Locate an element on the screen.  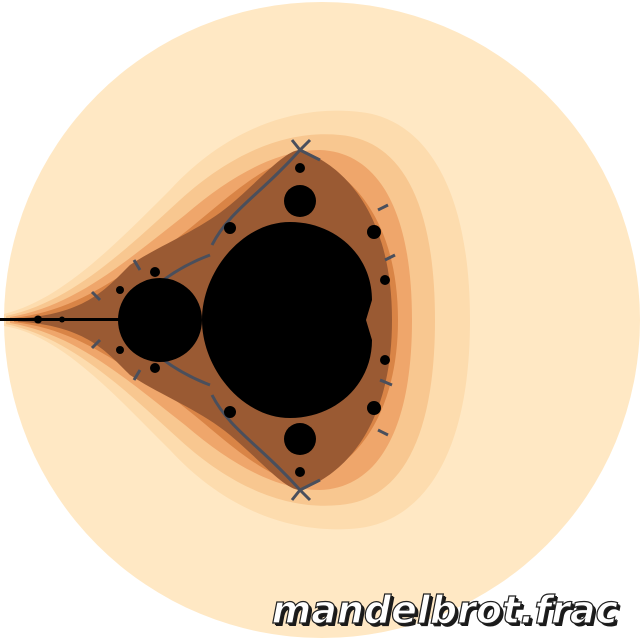
fractal-bottom-bulb is located at coordinates (300, 439).